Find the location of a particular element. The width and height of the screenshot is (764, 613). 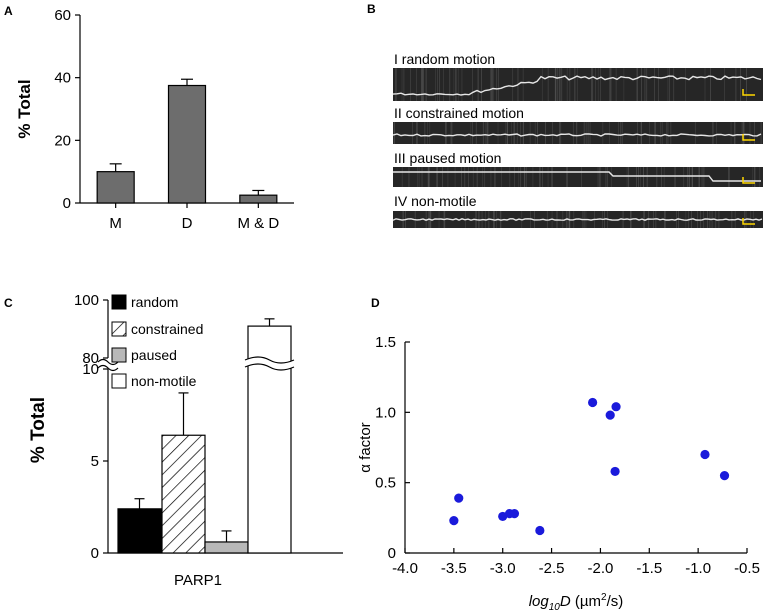

x-axis-label: PARP1 is located at coordinates (198, 580).